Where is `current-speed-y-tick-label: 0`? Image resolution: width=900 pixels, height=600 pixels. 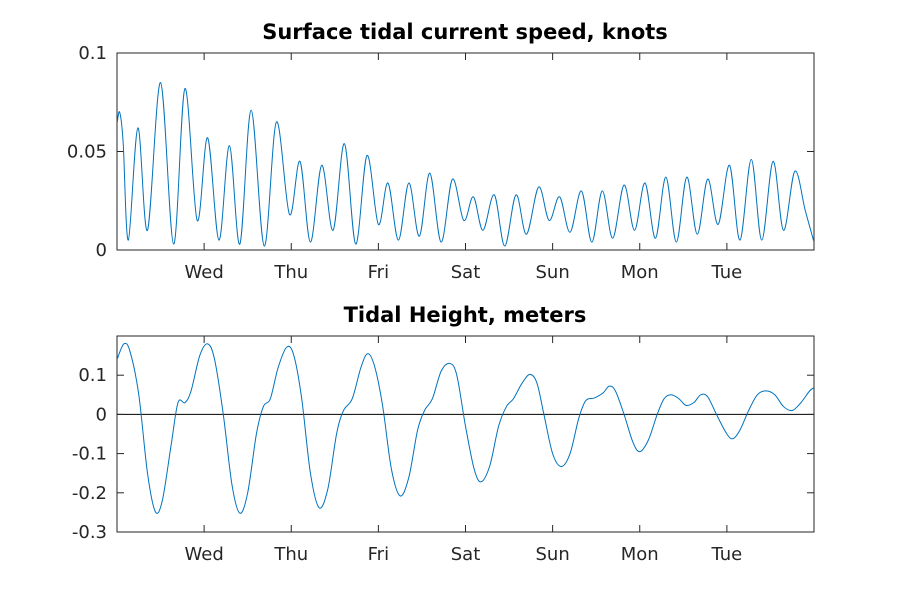
current-speed-y-tick-label: 0 is located at coordinates (101, 250).